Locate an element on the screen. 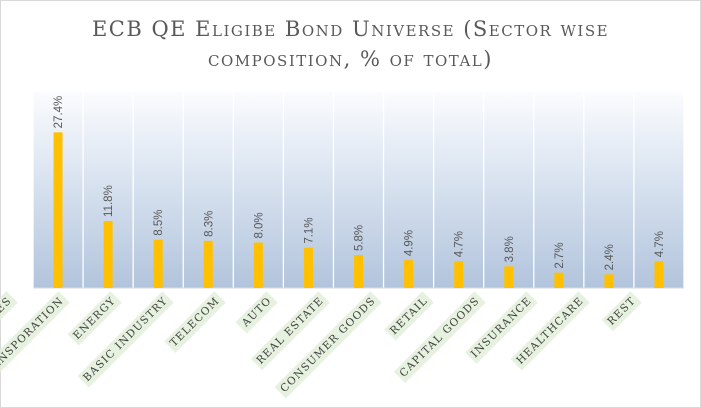  category-tick: AUTO is located at coordinates (256, 312).